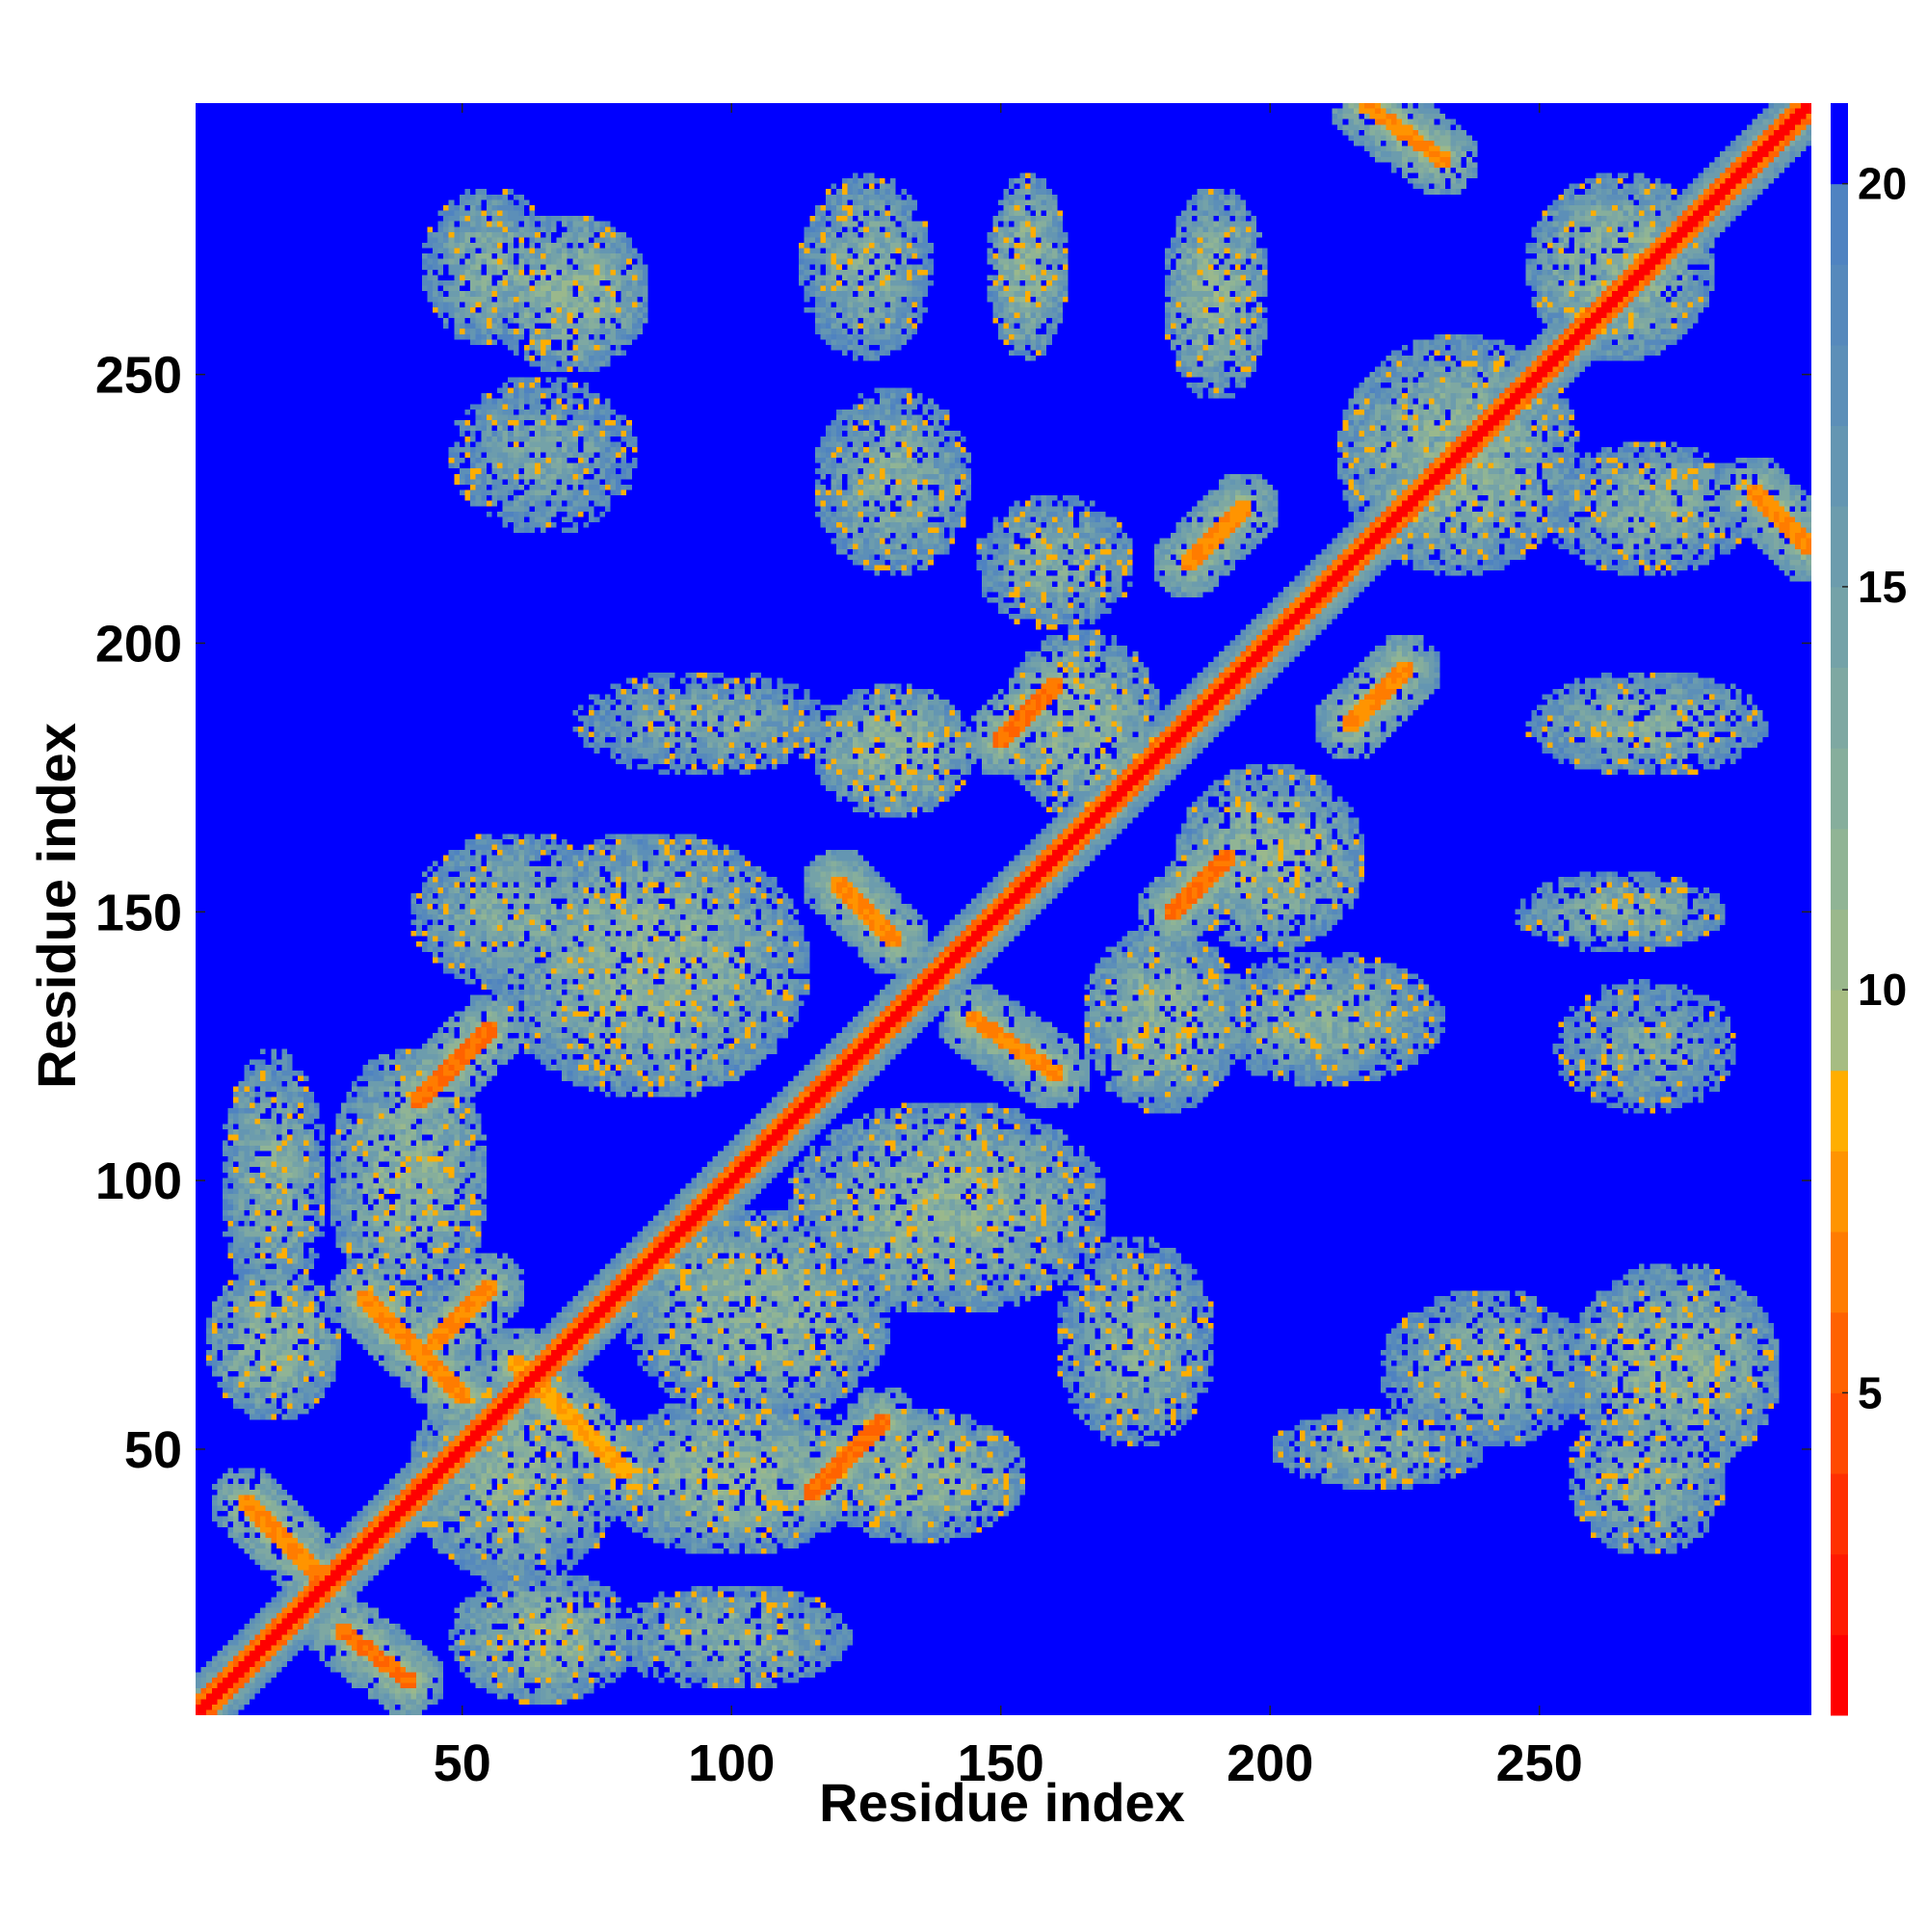 Image resolution: width=1927 pixels, height=1932 pixels. I want to click on y-tick-label: 50, so click(153, 1450).